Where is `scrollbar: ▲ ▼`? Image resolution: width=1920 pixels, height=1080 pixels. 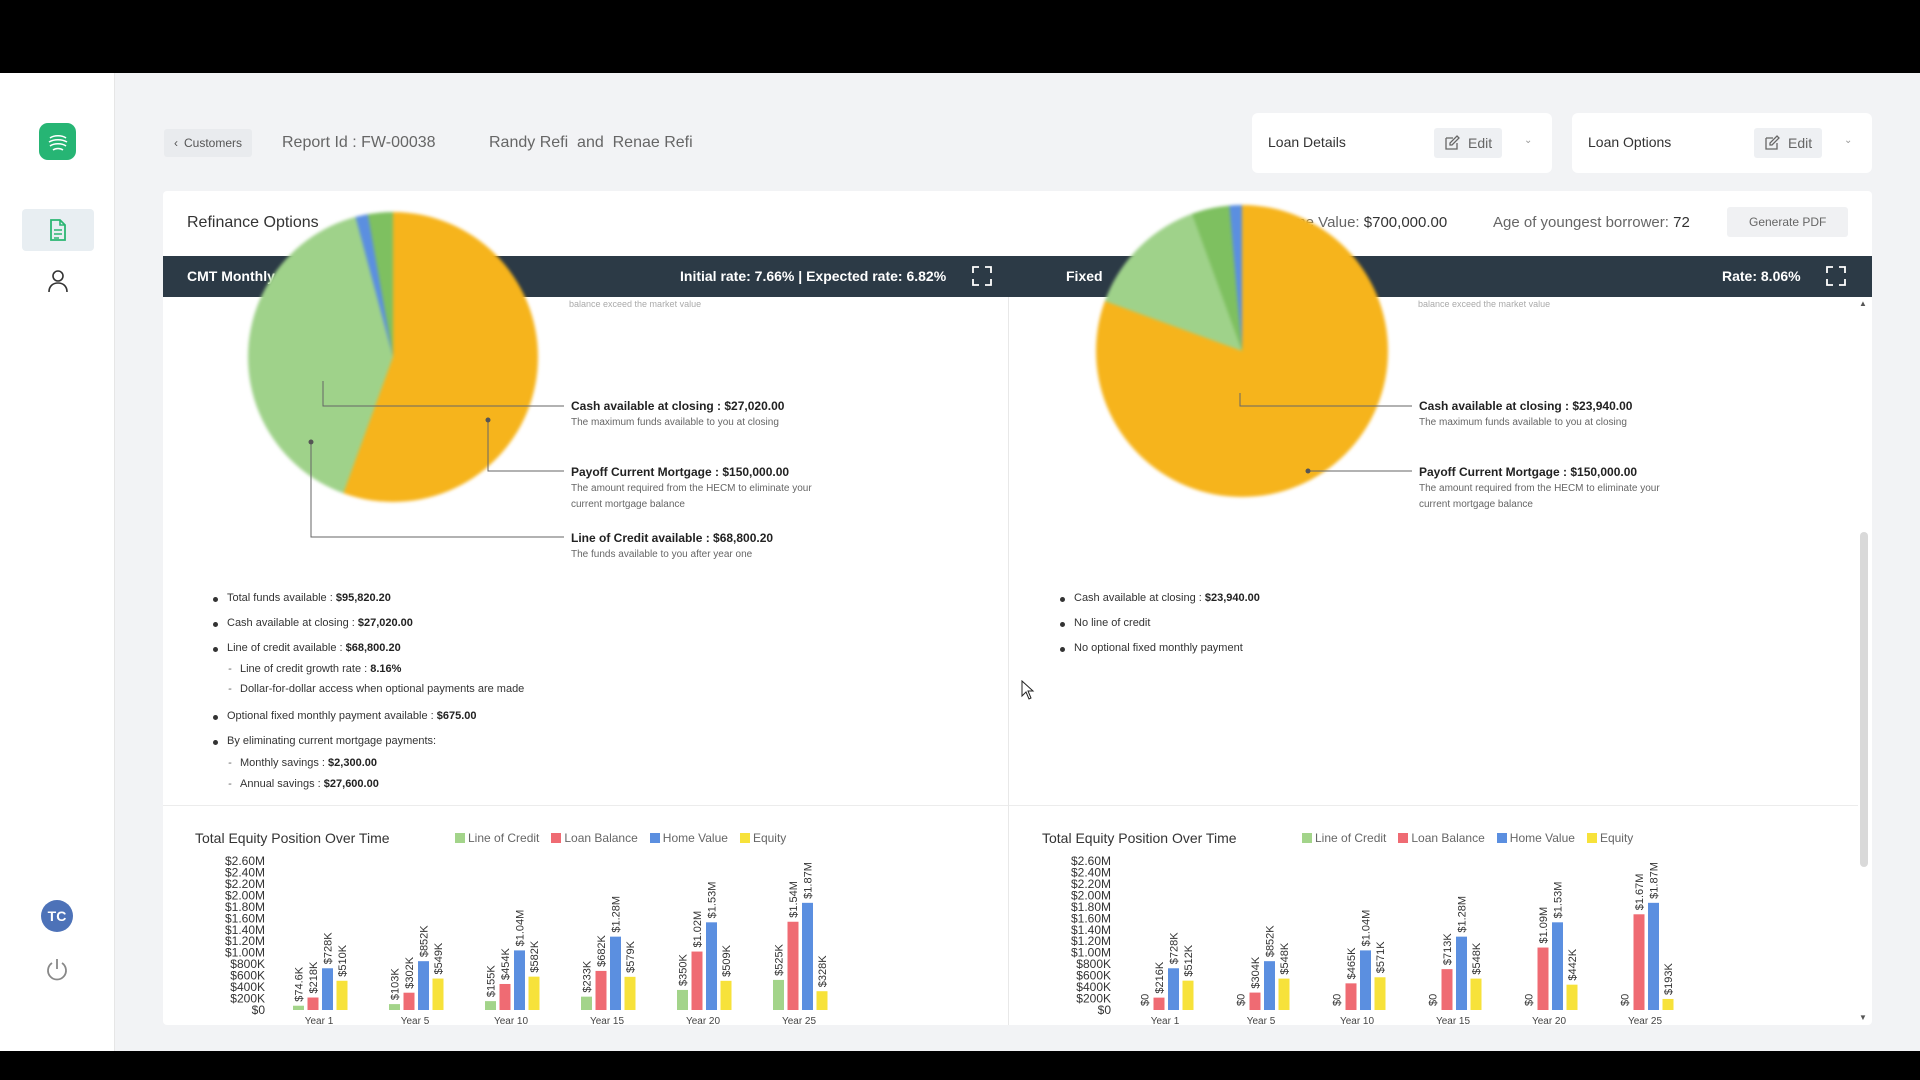 scrollbar: ▲ ▼ is located at coordinates (1864, 661).